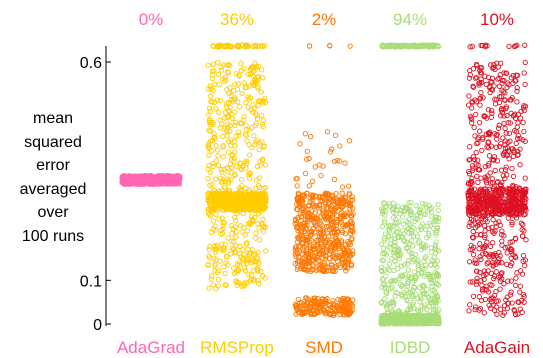 This screenshot has width=543, height=358. What do you see at coordinates (240, 47) in the screenshot?
I see `overflow-point` at bounding box center [240, 47].